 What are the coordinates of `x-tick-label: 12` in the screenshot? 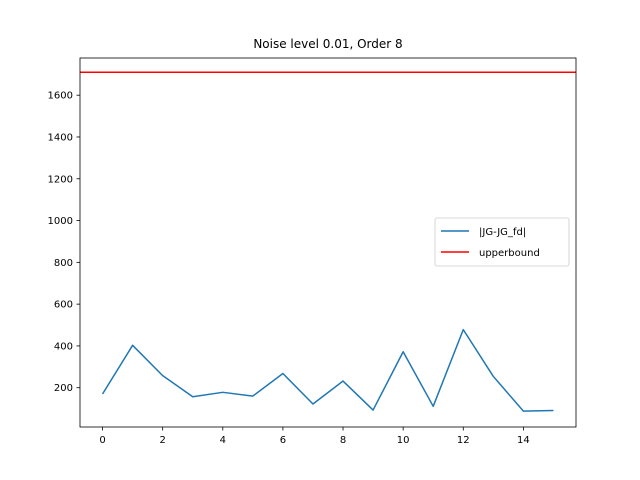 It's located at (463, 440).